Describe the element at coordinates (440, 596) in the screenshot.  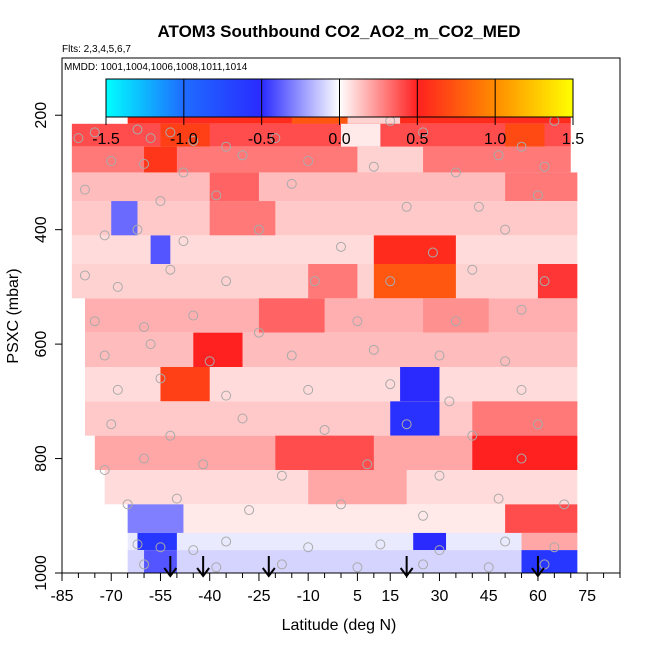
I see `x-tick-label: 30` at that location.